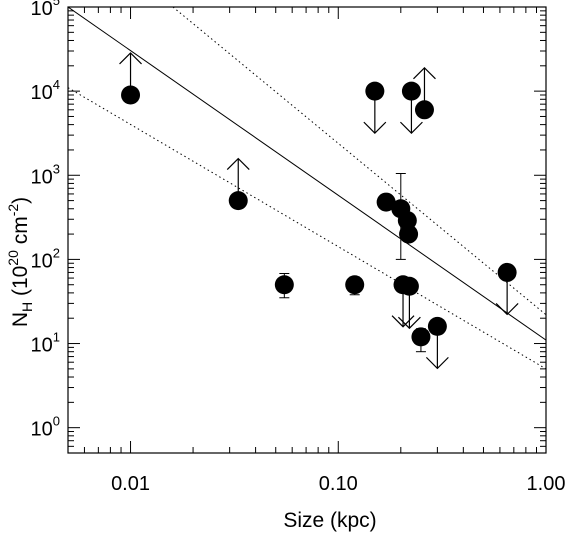  What do you see at coordinates (20, 200) in the screenshot?
I see `y-title-unit-close: )` at bounding box center [20, 200].